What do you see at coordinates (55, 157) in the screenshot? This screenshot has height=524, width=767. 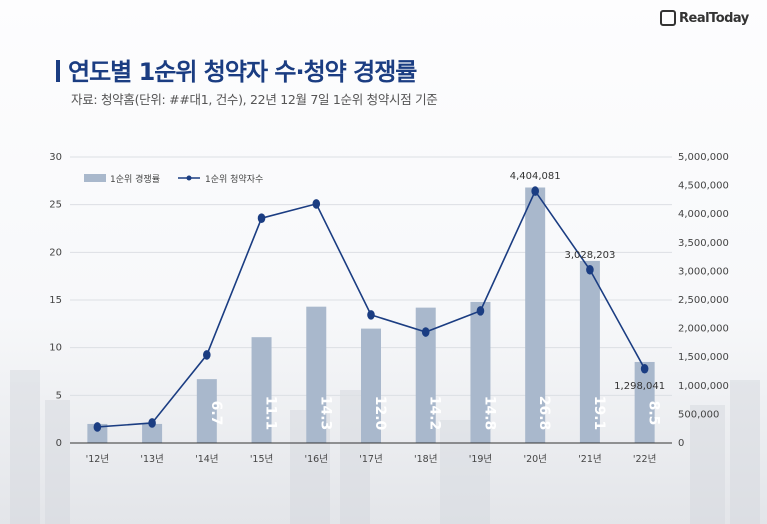 I see `left-axis-tick: 30` at bounding box center [55, 157].